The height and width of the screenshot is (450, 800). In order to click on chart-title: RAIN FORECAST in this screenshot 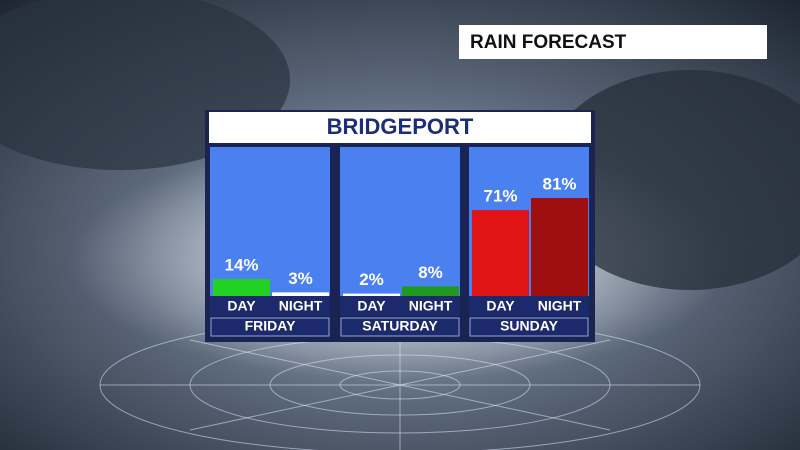, I will do `click(548, 42)`.